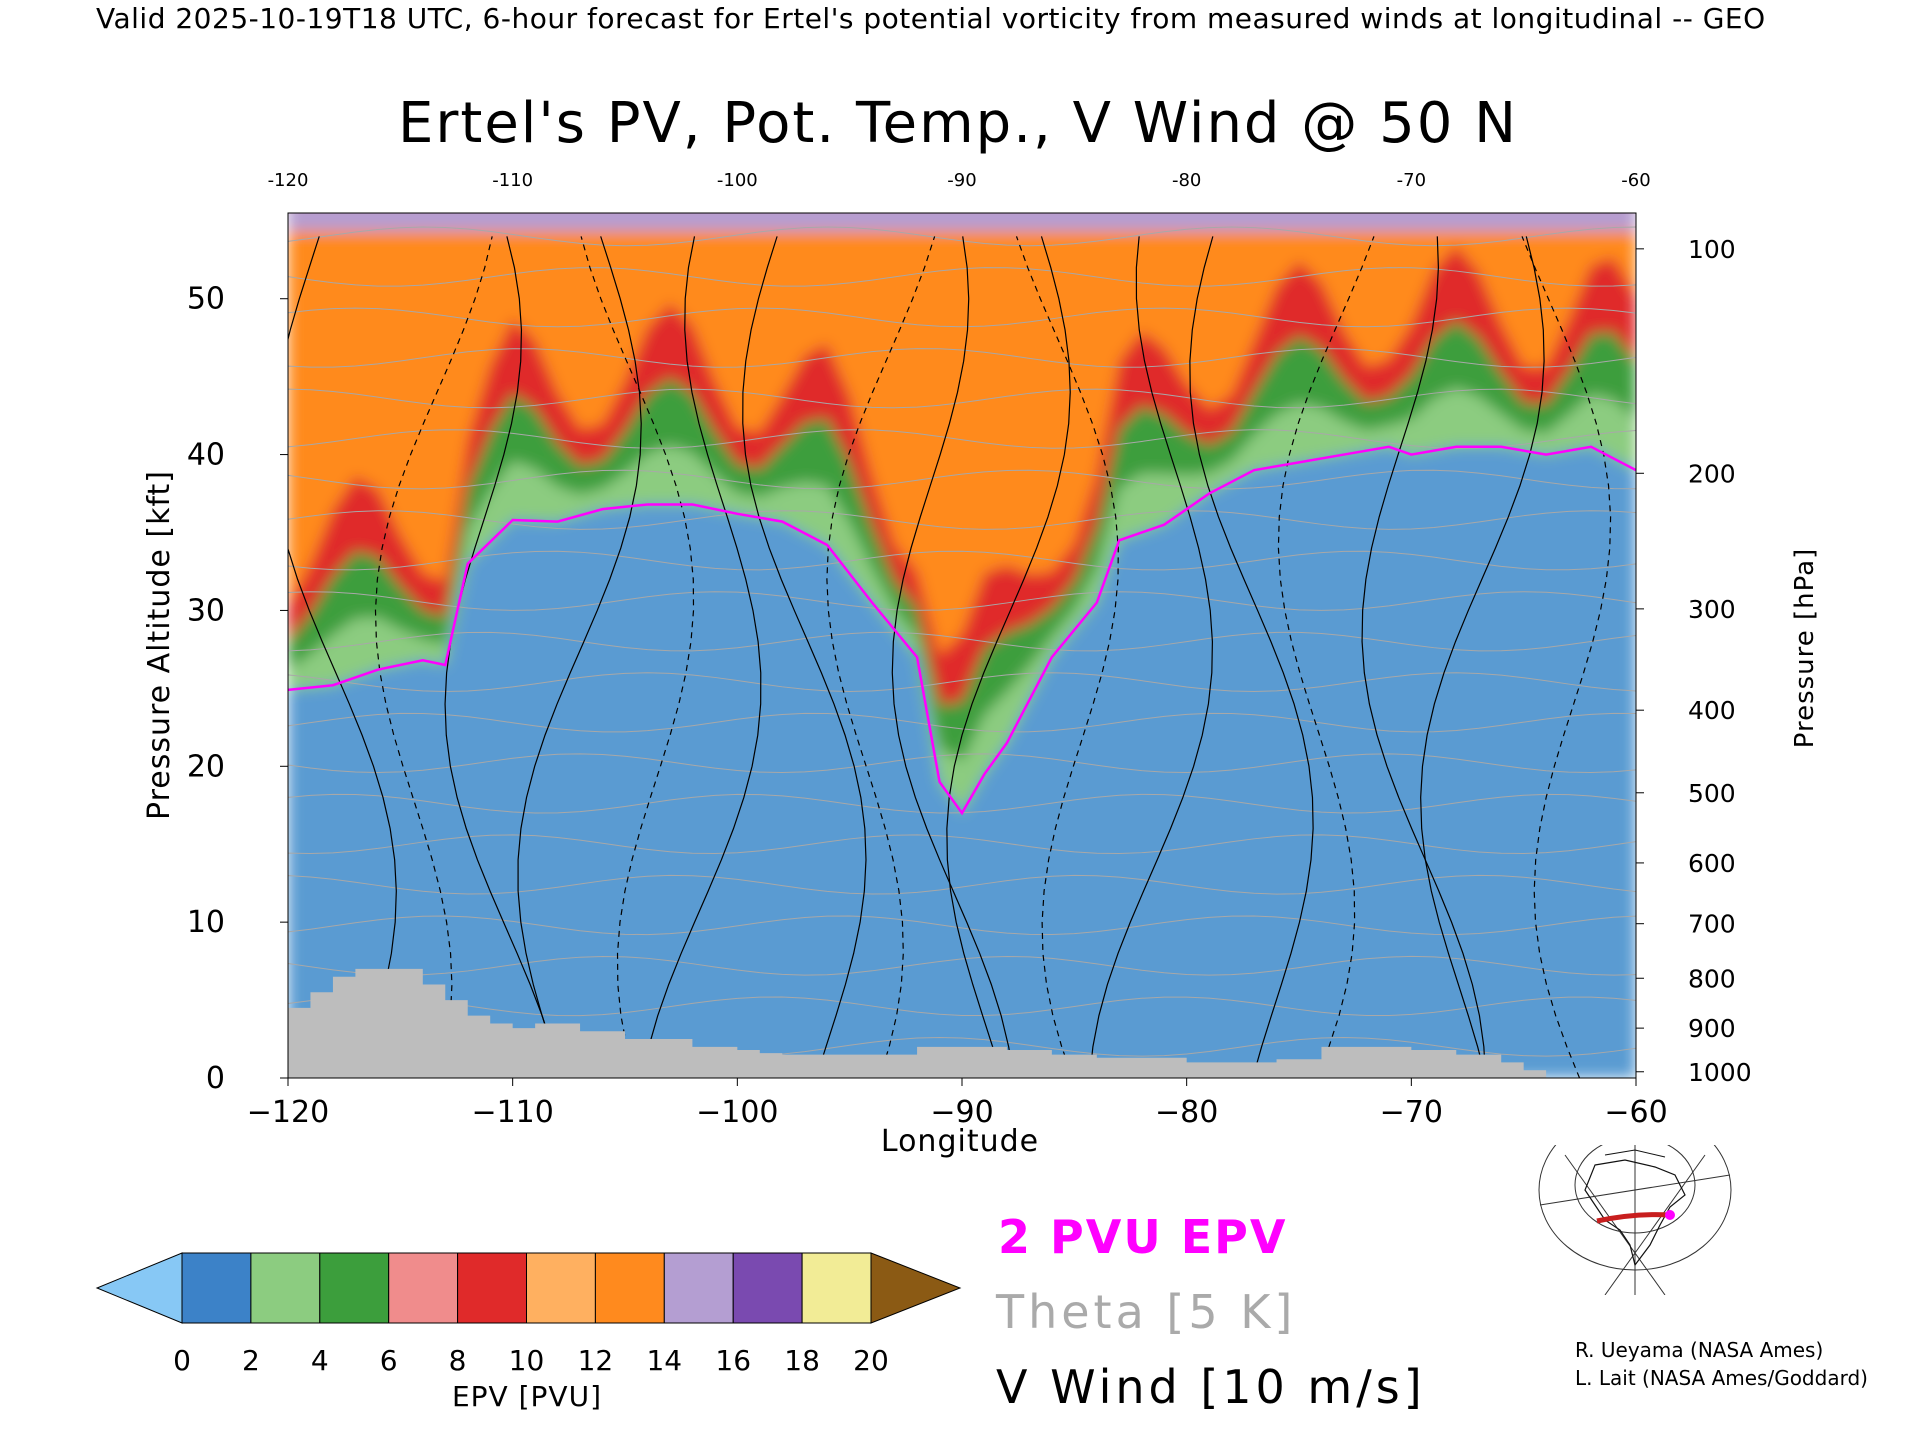 The height and width of the screenshot is (1440, 1920). What do you see at coordinates (1712, 793) in the screenshot?
I see `pressure-tick-label: 500` at bounding box center [1712, 793].